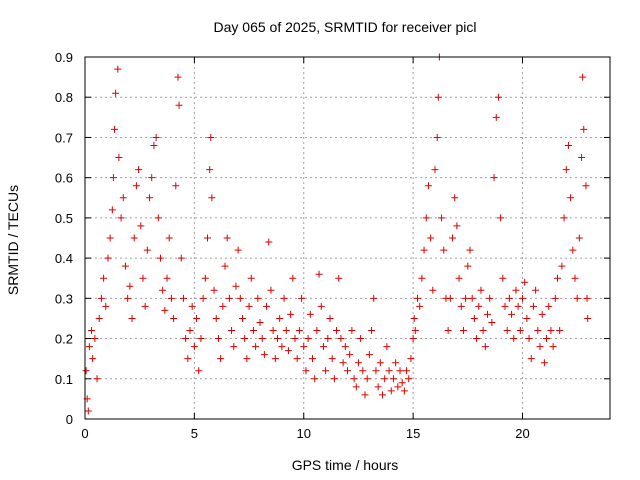 The image size is (640, 480). What do you see at coordinates (304, 433) in the screenshot?
I see `x-tick-label: 10` at bounding box center [304, 433].